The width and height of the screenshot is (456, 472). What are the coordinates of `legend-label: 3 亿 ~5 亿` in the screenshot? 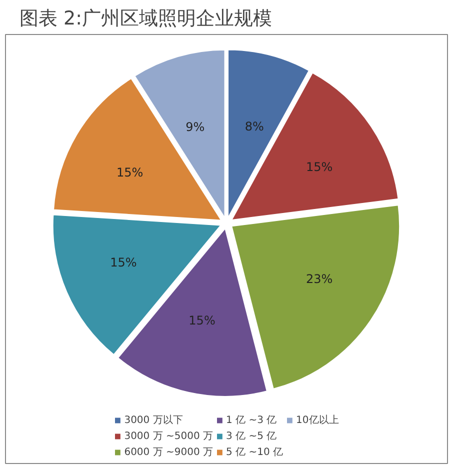 It's located at (251, 436).